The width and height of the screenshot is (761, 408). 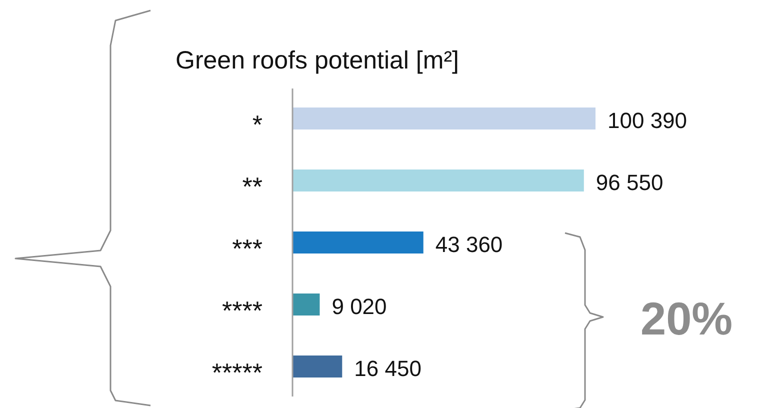 I want to click on y-tick-label: ****, so click(x=242, y=311).